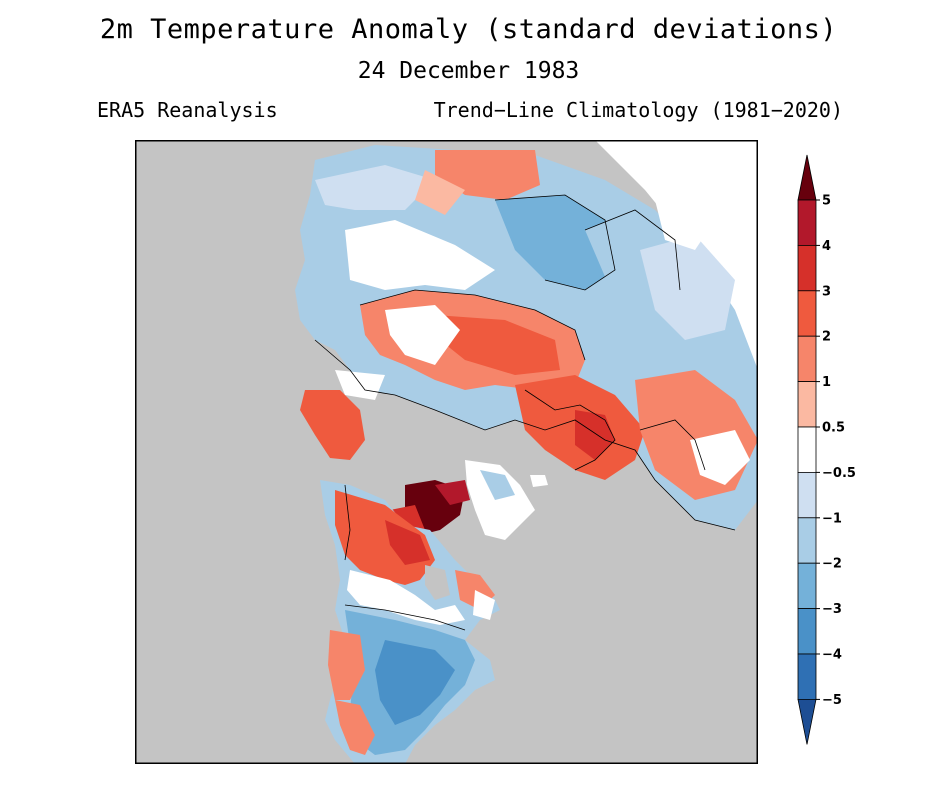 Image resolution: width=937 pixels, height=800 pixels. Describe the element at coordinates (832, 609) in the screenshot. I see `colorbar-tick-label: −3` at that location.